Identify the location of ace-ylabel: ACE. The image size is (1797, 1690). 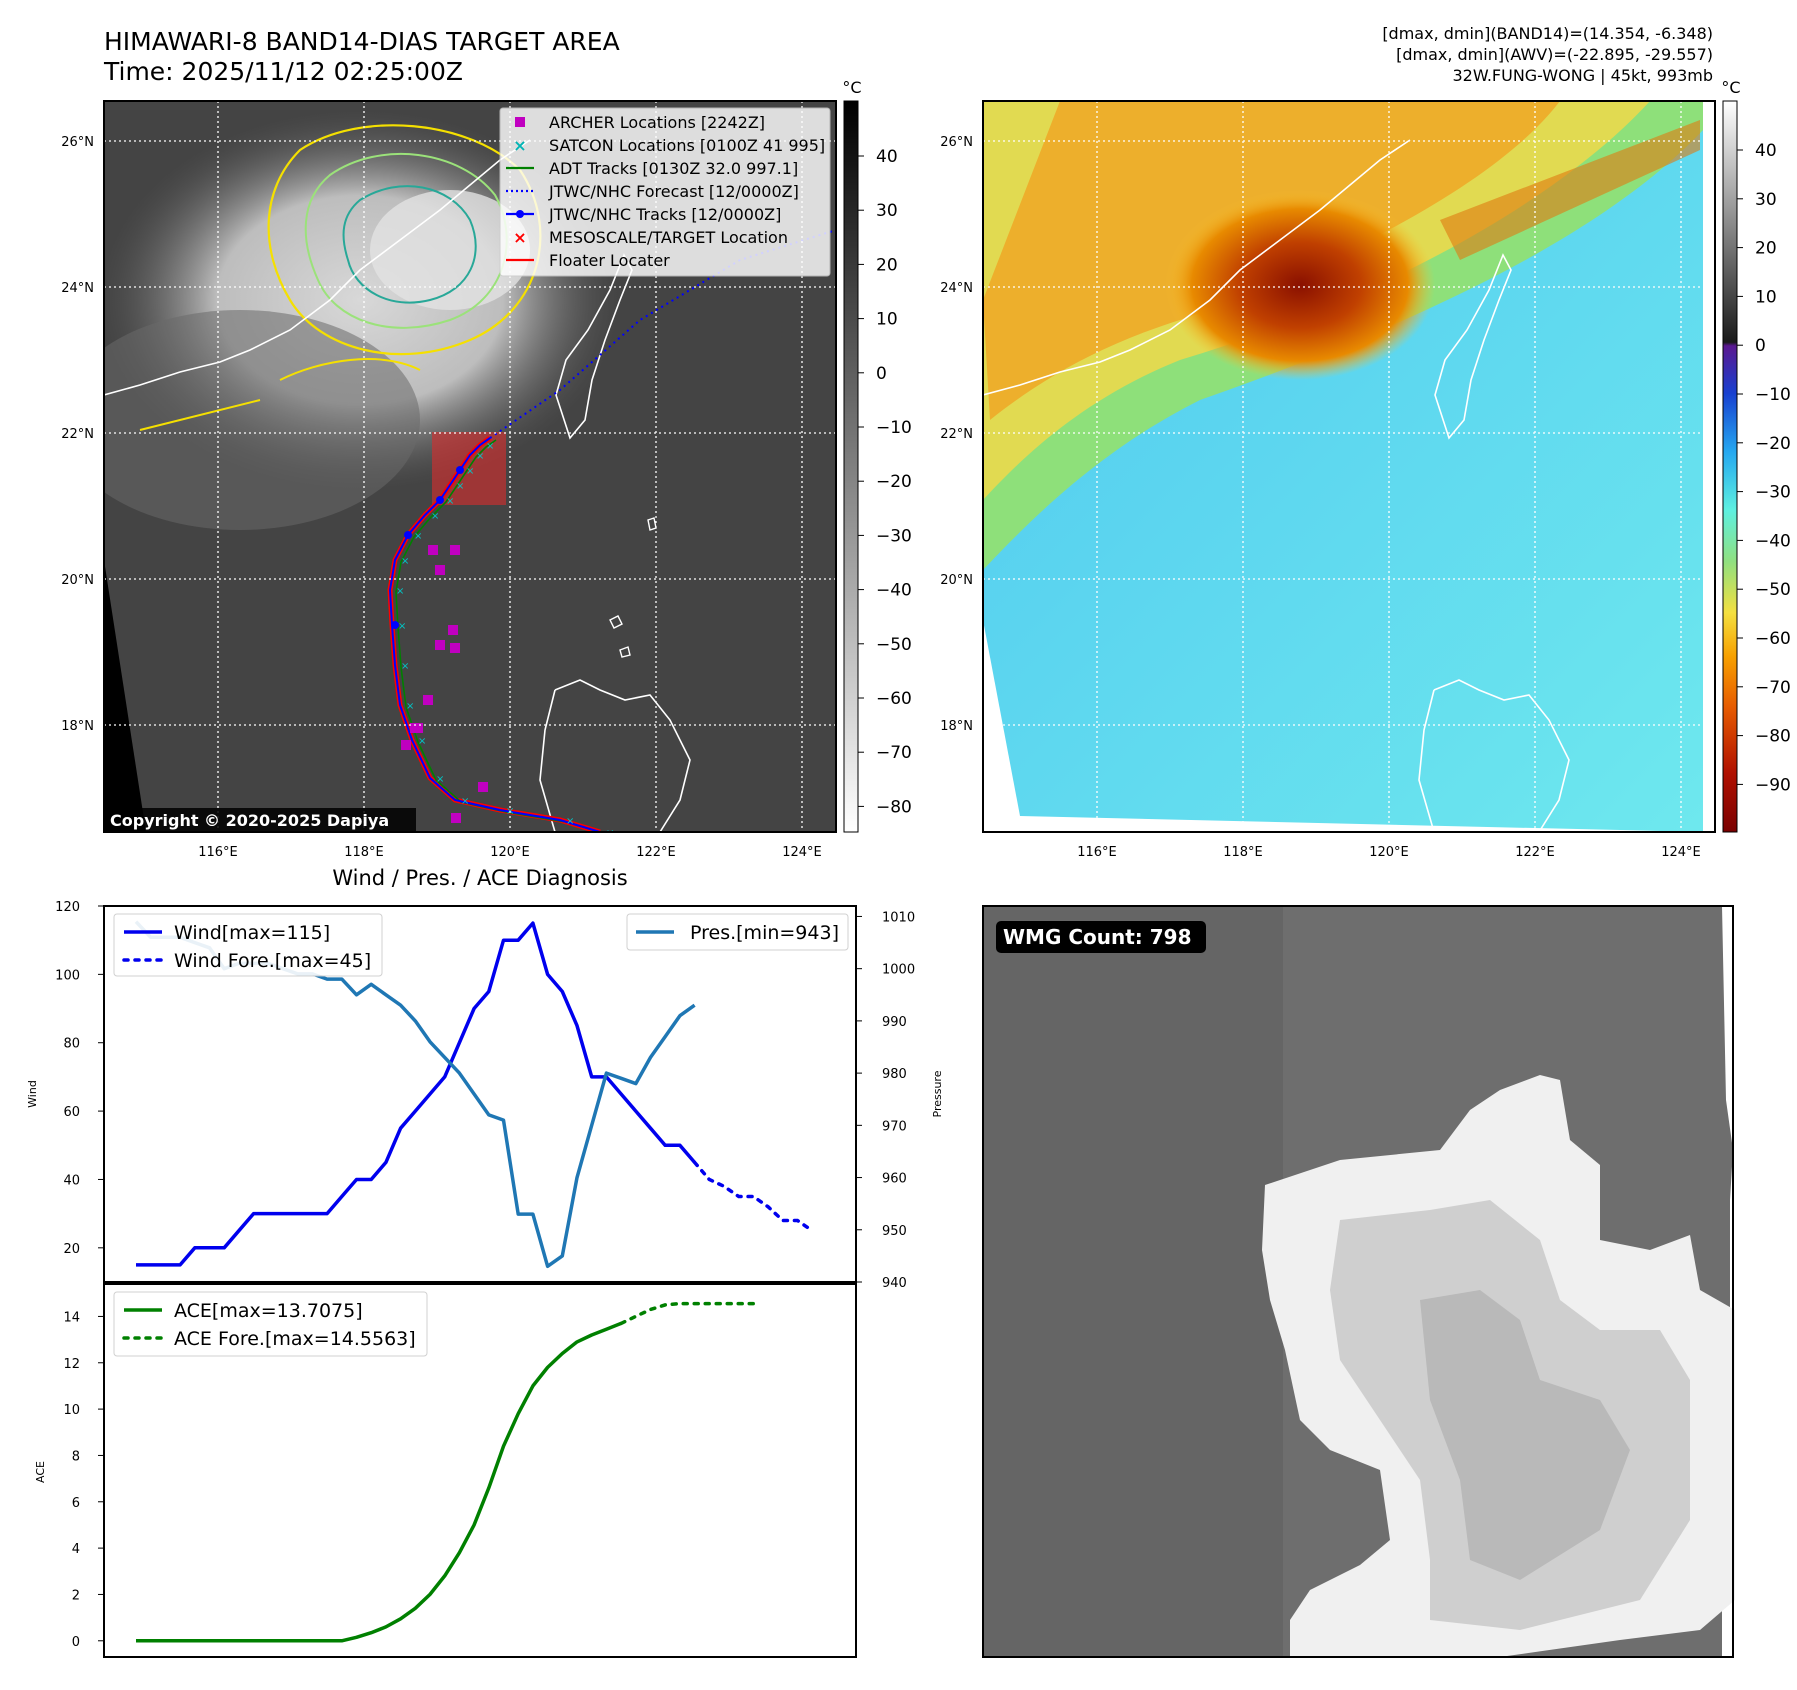
(40, 1472).